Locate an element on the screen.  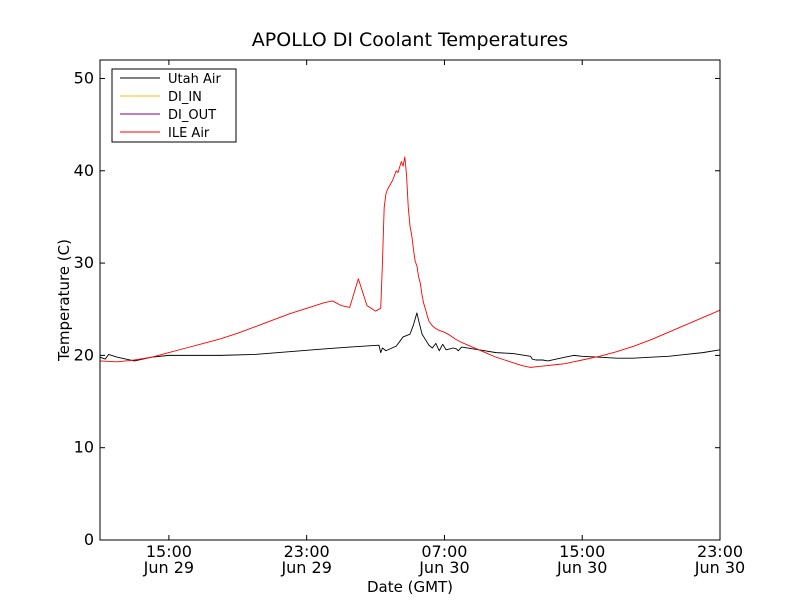
legend-box is located at coordinates (174, 105).